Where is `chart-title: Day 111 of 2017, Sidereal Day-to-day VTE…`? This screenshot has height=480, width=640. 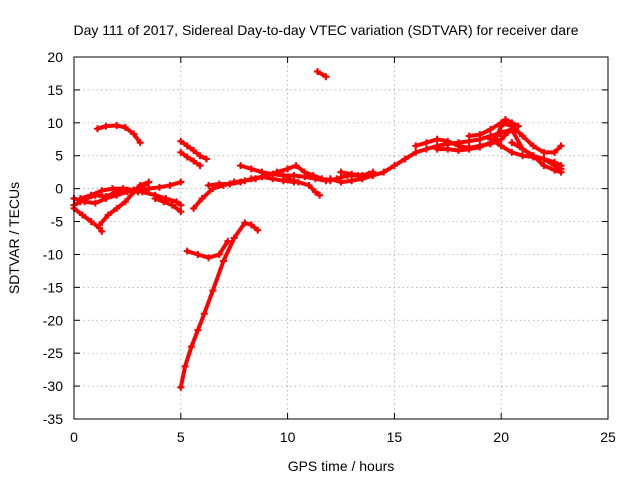 chart-title: Day 111 of 2017, Sidereal Day-to-day VTE… is located at coordinates (326, 30).